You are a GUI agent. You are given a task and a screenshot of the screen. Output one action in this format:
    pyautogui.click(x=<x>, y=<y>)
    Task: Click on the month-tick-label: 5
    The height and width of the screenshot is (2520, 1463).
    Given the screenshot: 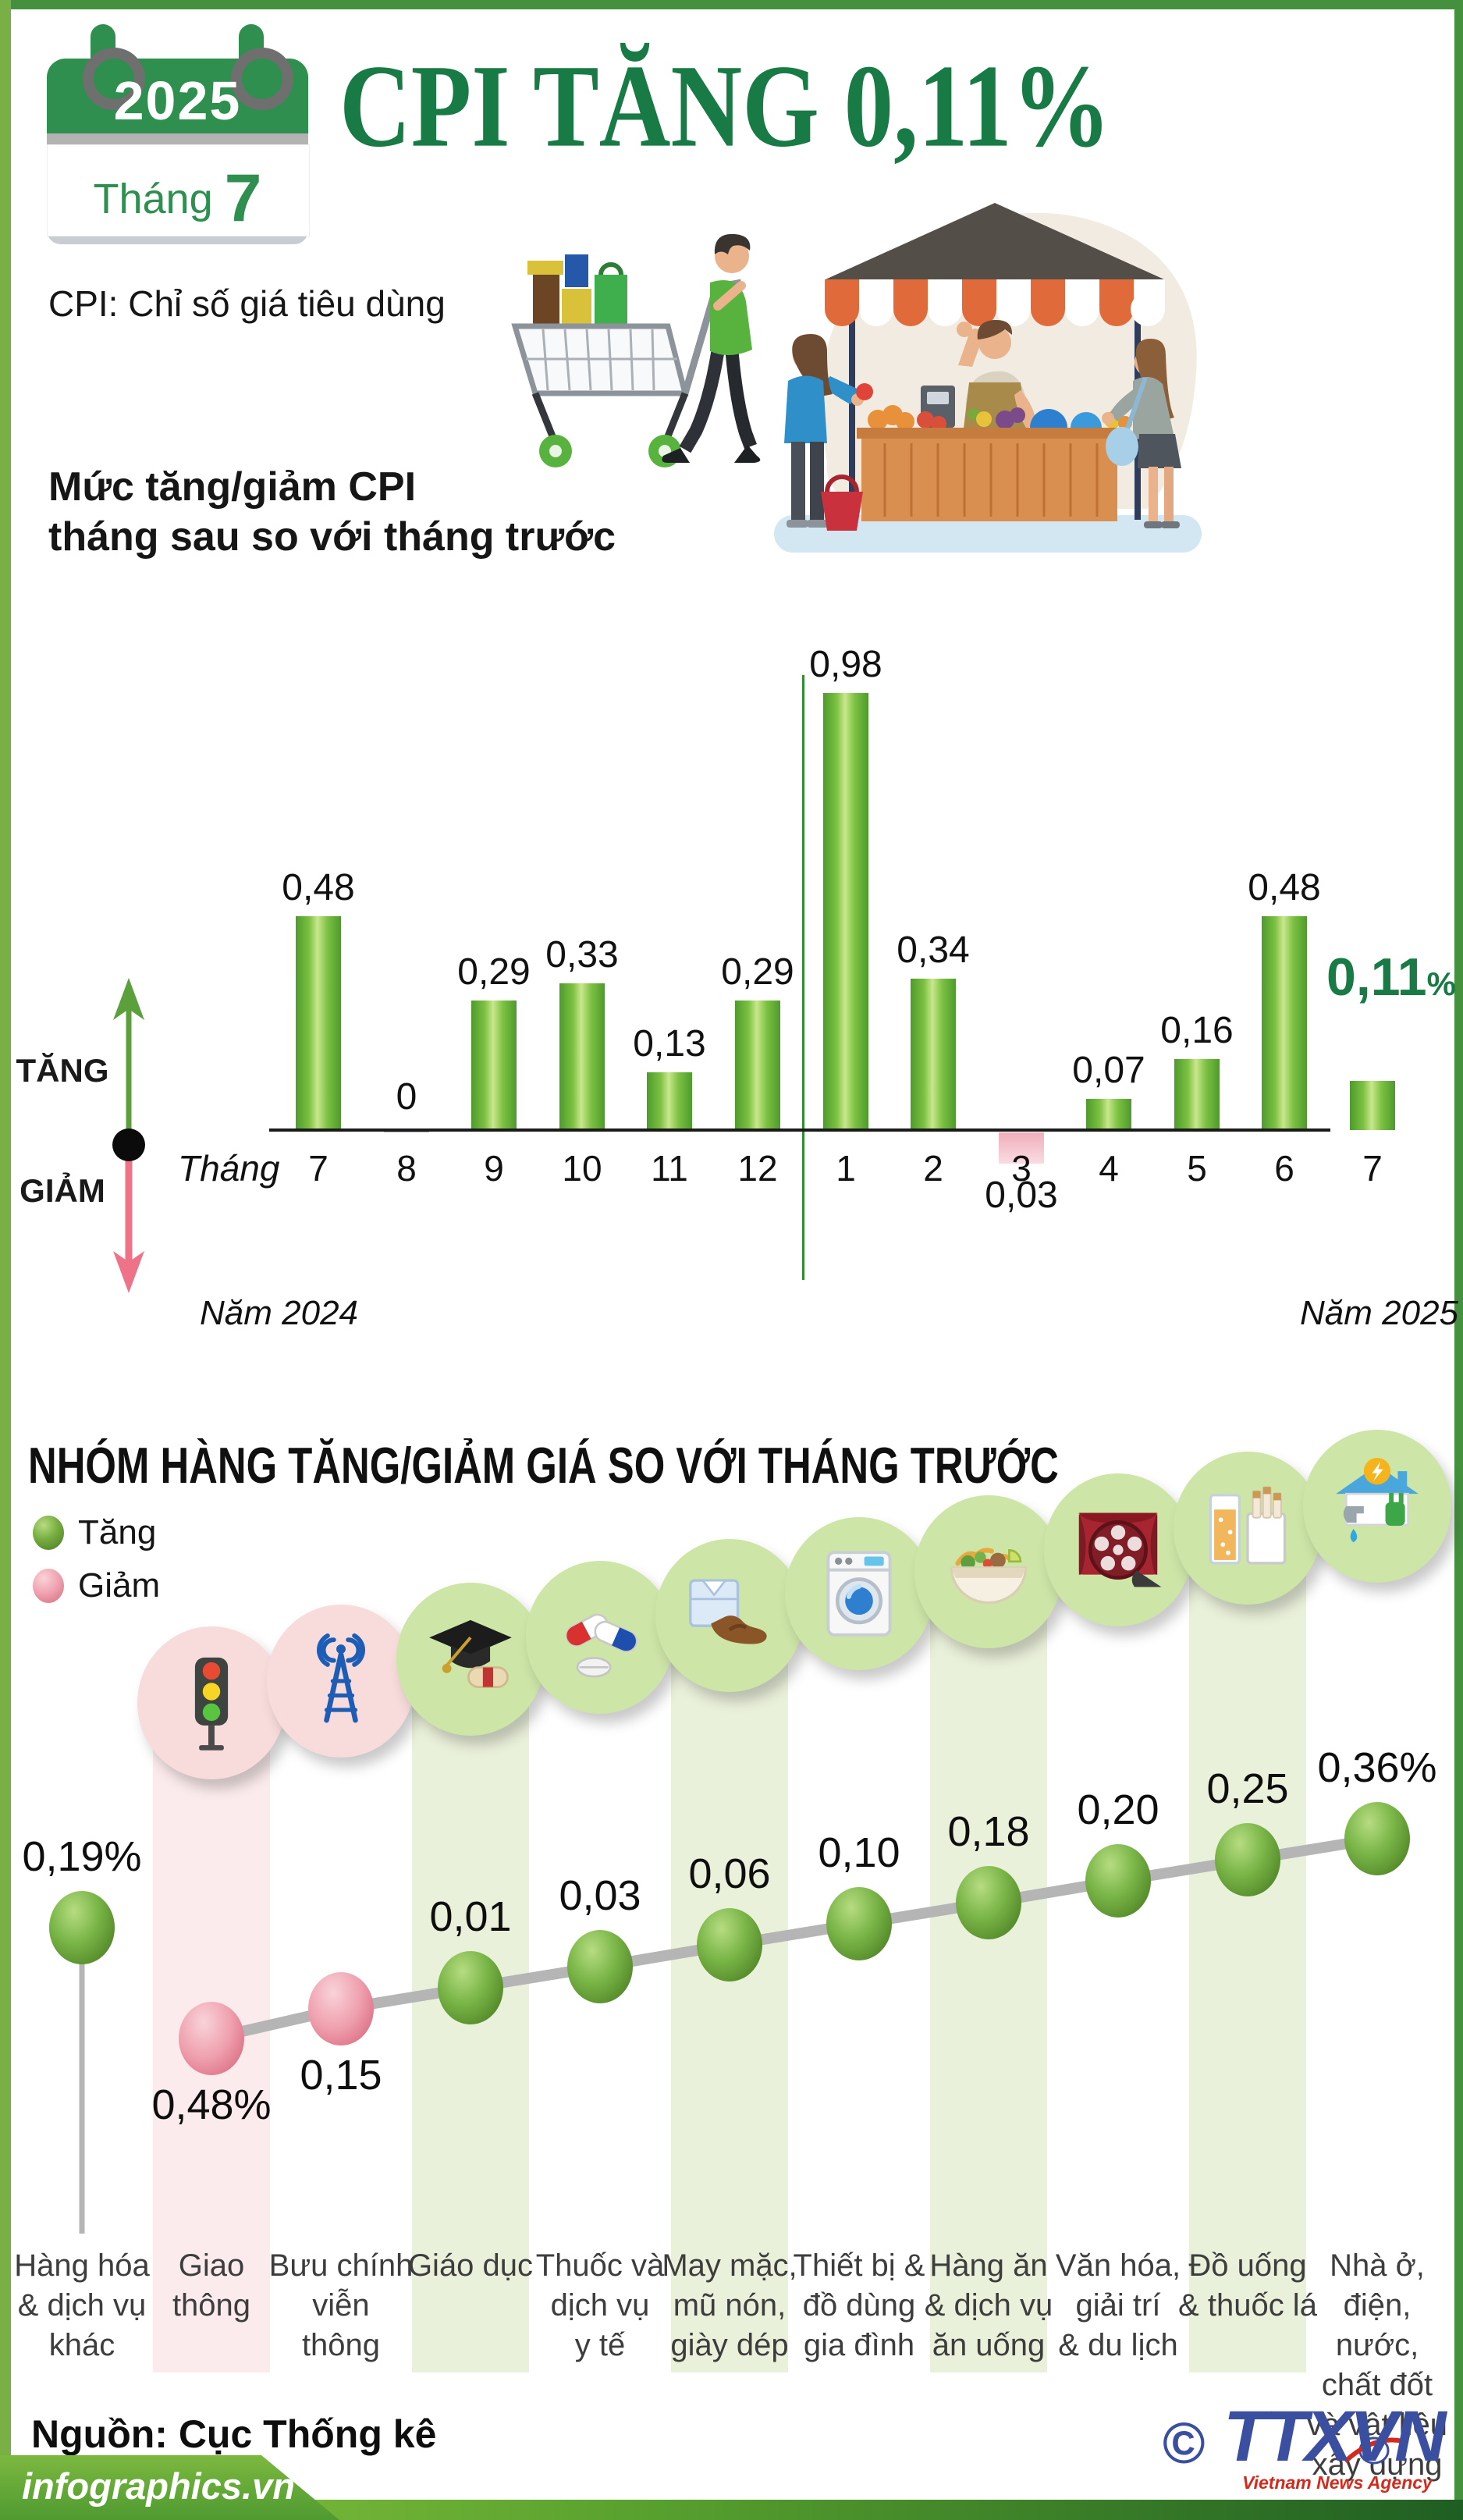 What is the action you would take?
    pyautogui.click(x=1197, y=1169)
    